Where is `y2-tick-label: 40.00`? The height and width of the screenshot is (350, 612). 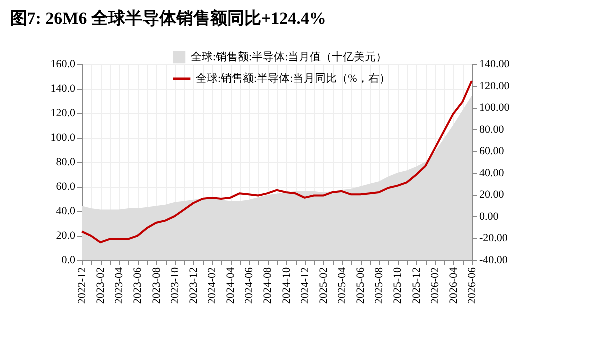 y2-tick-label: 40.00 is located at coordinates (492, 173).